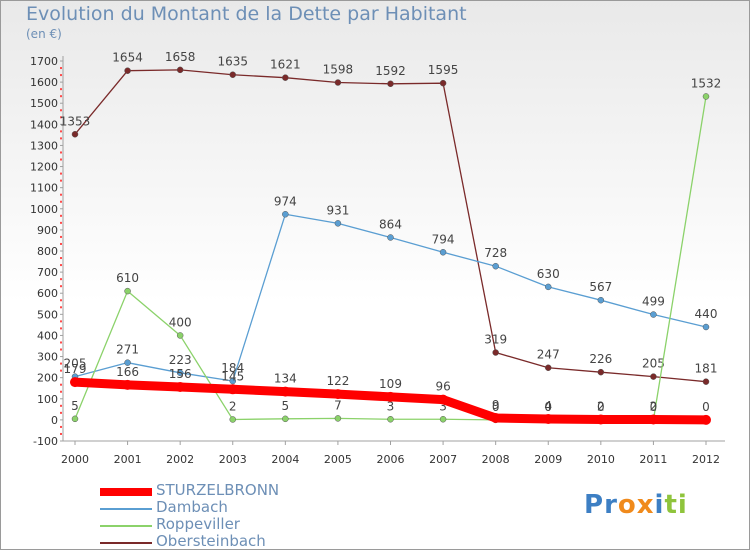  I want to click on x-tick-label: 2000, so click(75, 459).